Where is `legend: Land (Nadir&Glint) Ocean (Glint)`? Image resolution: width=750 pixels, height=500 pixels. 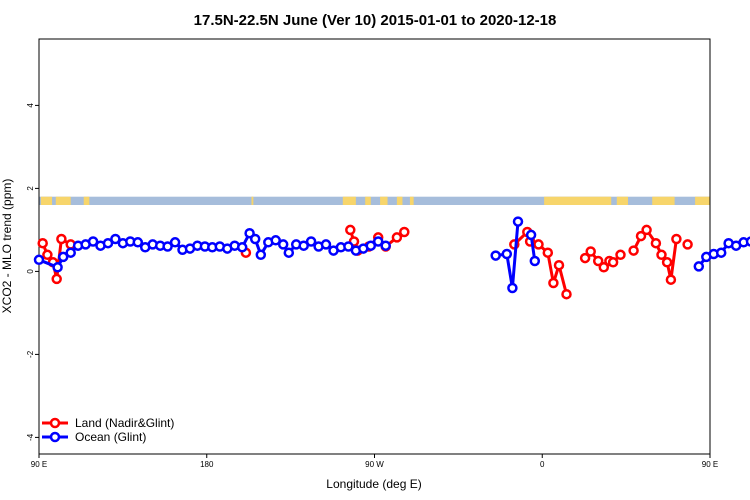
legend: Land (Nadir&Glint) Ocean (Glint) is located at coordinates (108, 430).